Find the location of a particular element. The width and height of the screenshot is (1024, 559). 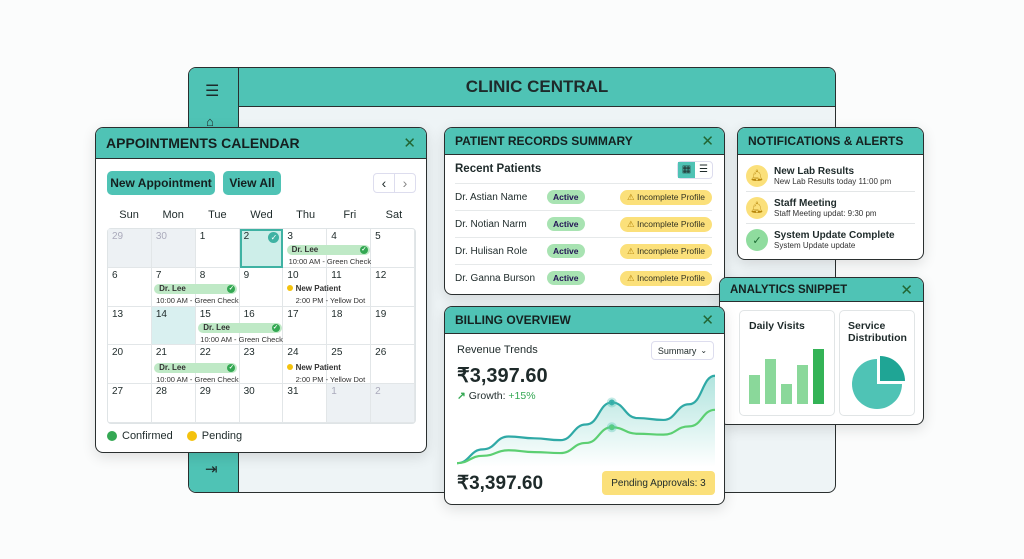

view-all-button: View All is located at coordinates (252, 183).